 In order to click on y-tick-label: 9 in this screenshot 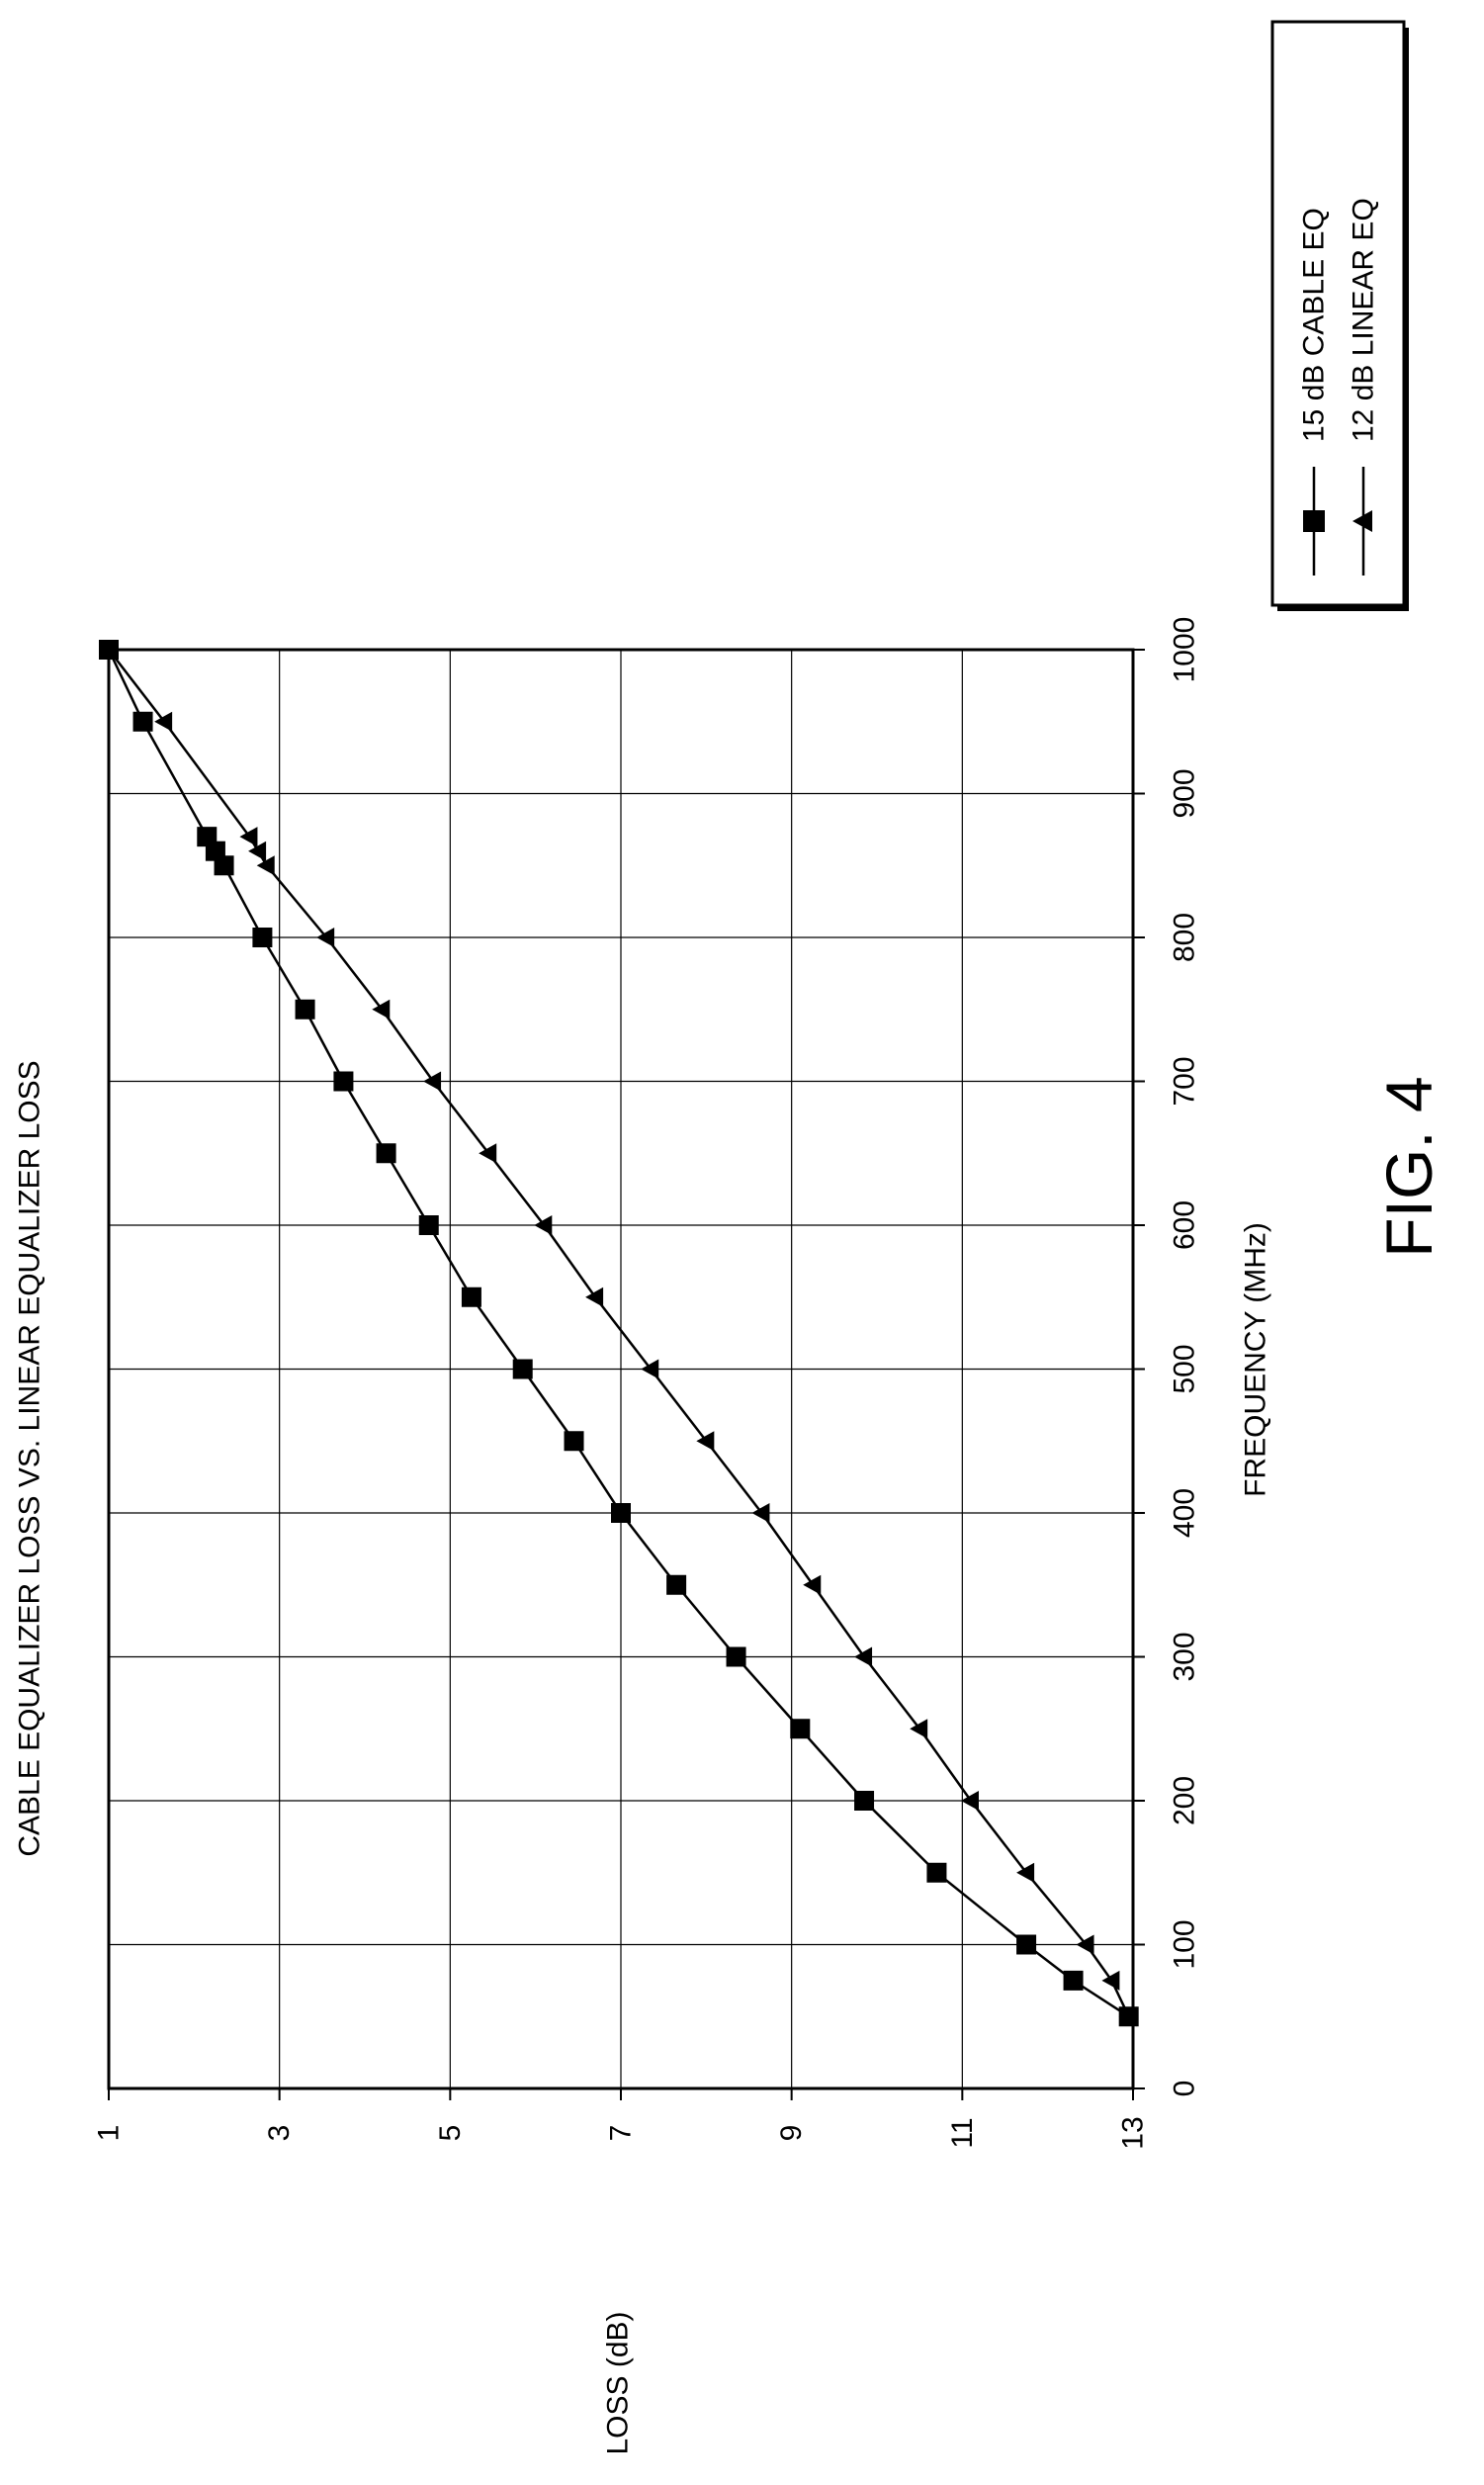, I will do `click(791, 2133)`.